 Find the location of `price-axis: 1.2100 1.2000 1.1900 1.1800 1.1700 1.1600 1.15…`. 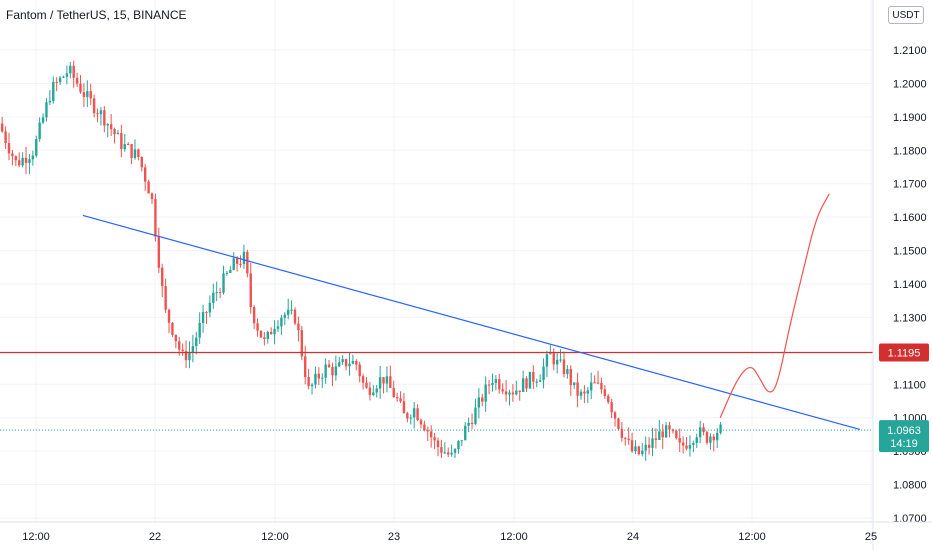

price-axis: 1.2100 1.2000 1.1900 1.1800 1.1700 1.1600 1.15… is located at coordinates (899, 275).